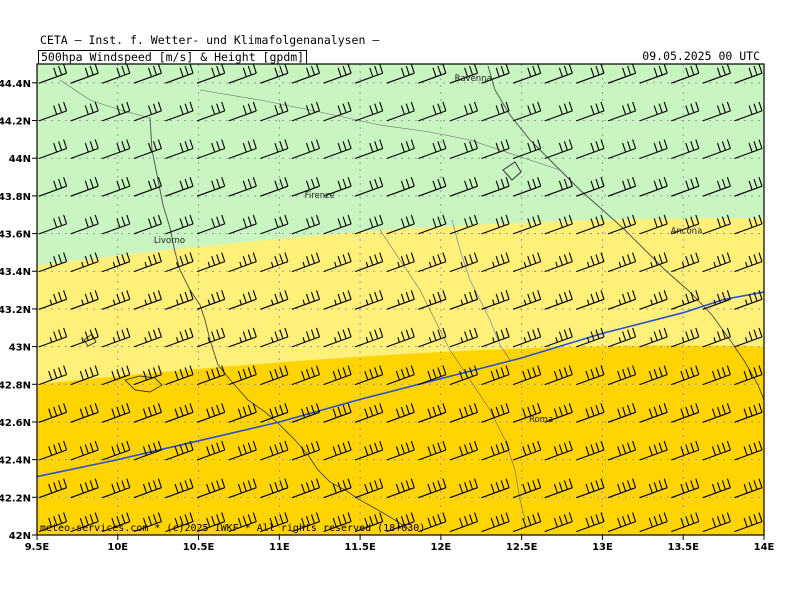  Describe the element at coordinates (15, 272) in the screenshot. I see `y-tick-label: 43.4N` at that location.